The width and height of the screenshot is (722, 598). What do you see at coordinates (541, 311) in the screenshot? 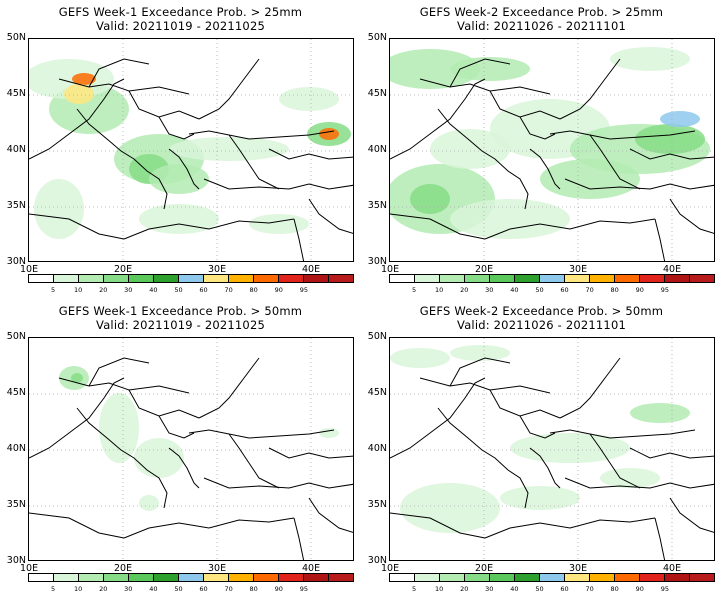
I see `panel-title: GEFS Week-2 Exceedance Prob. > 50mm` at bounding box center [541, 311].